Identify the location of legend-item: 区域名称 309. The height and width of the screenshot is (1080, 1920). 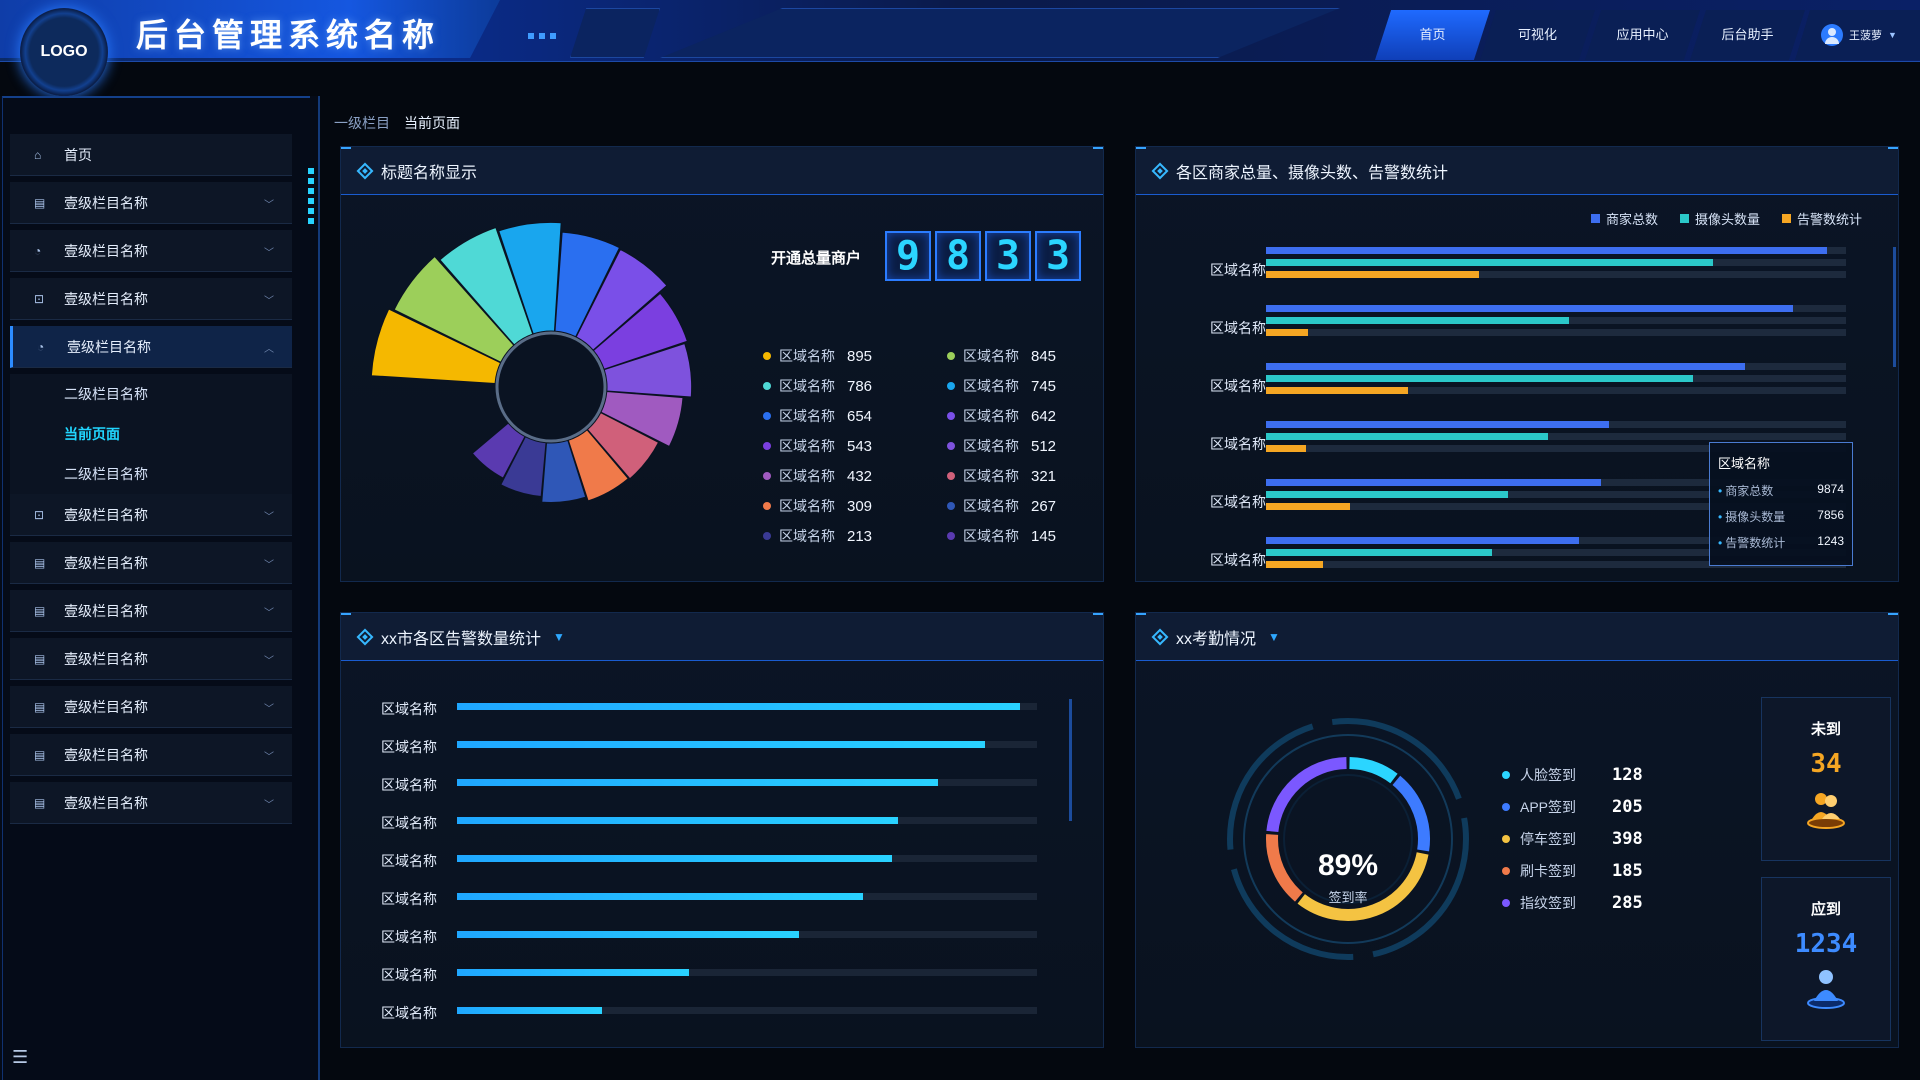
(855, 506).